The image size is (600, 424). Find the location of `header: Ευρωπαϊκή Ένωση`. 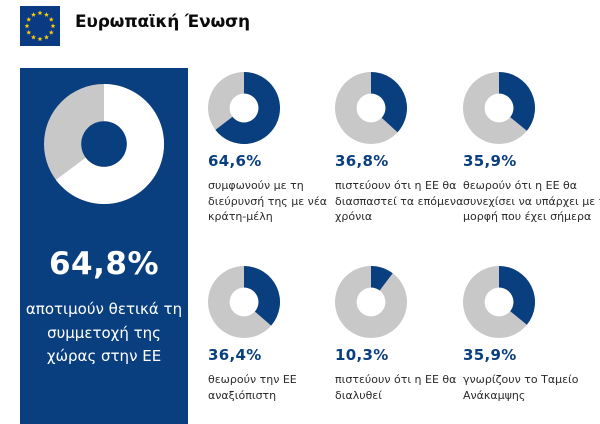

header: Ευρωπαϊκή Ένωση is located at coordinates (300, 26).